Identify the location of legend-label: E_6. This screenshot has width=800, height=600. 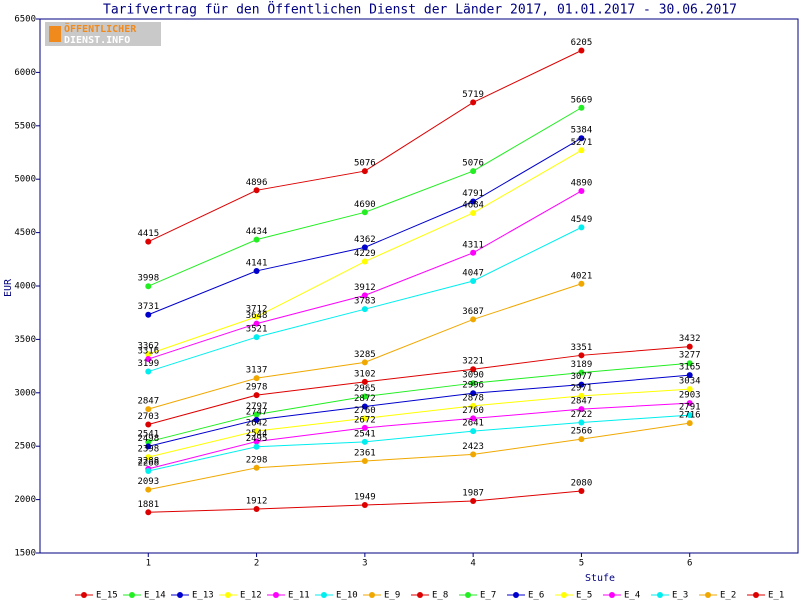
(536, 595).